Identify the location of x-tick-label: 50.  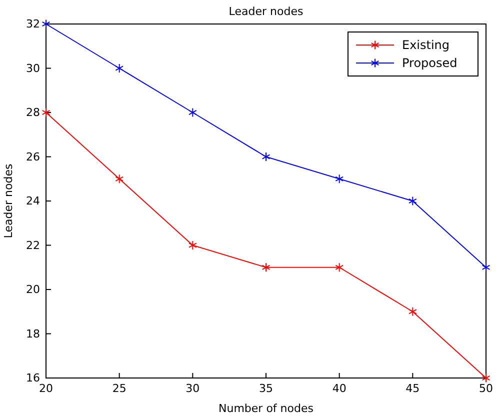
(486, 388).